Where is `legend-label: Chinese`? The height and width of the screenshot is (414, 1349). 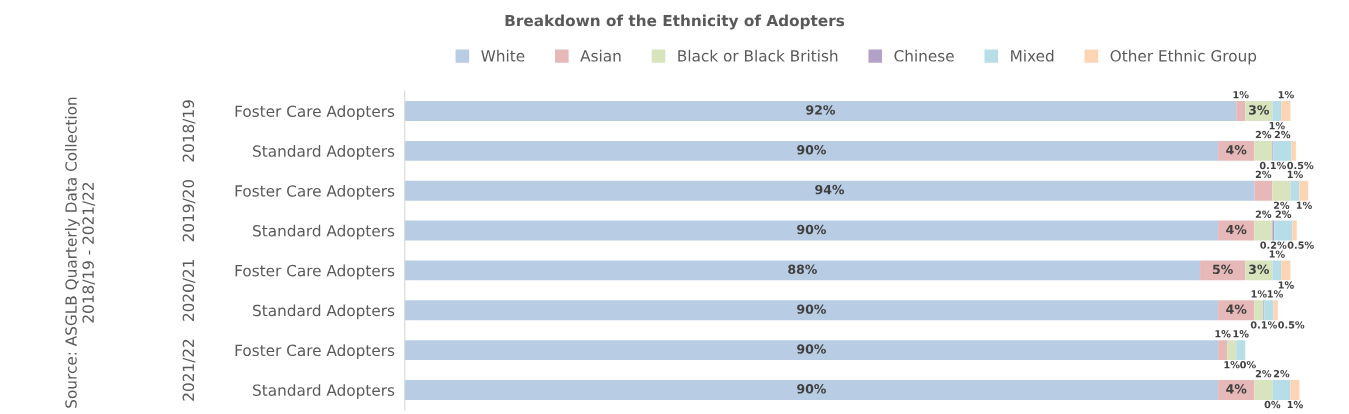
legend-label: Chinese is located at coordinates (924, 55).